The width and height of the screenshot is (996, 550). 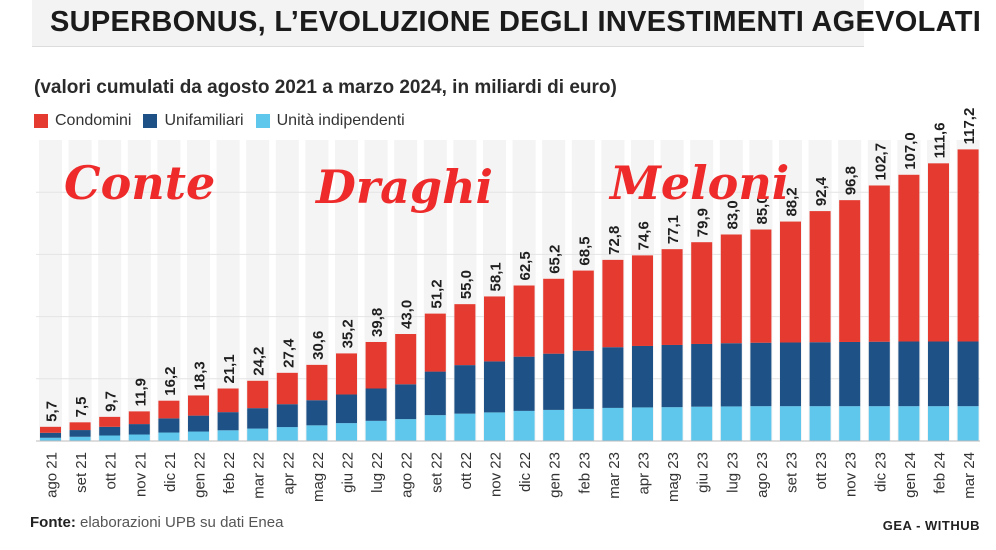 I want to click on bar-total-label: 77,1, so click(x=673, y=229).